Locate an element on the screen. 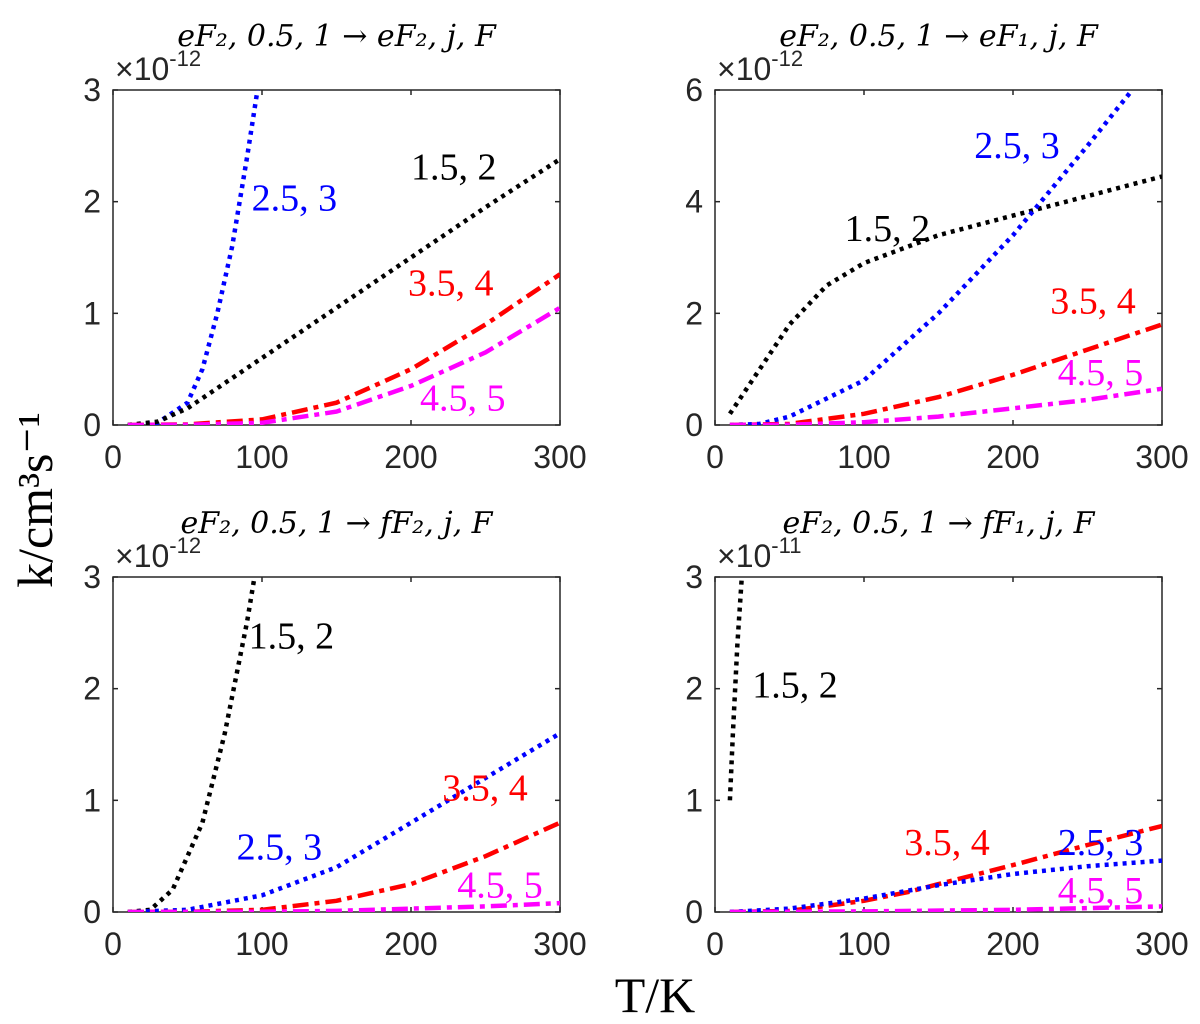 This screenshot has width=1200, height=1024. y-tick-label: 6 is located at coordinates (694, 90).